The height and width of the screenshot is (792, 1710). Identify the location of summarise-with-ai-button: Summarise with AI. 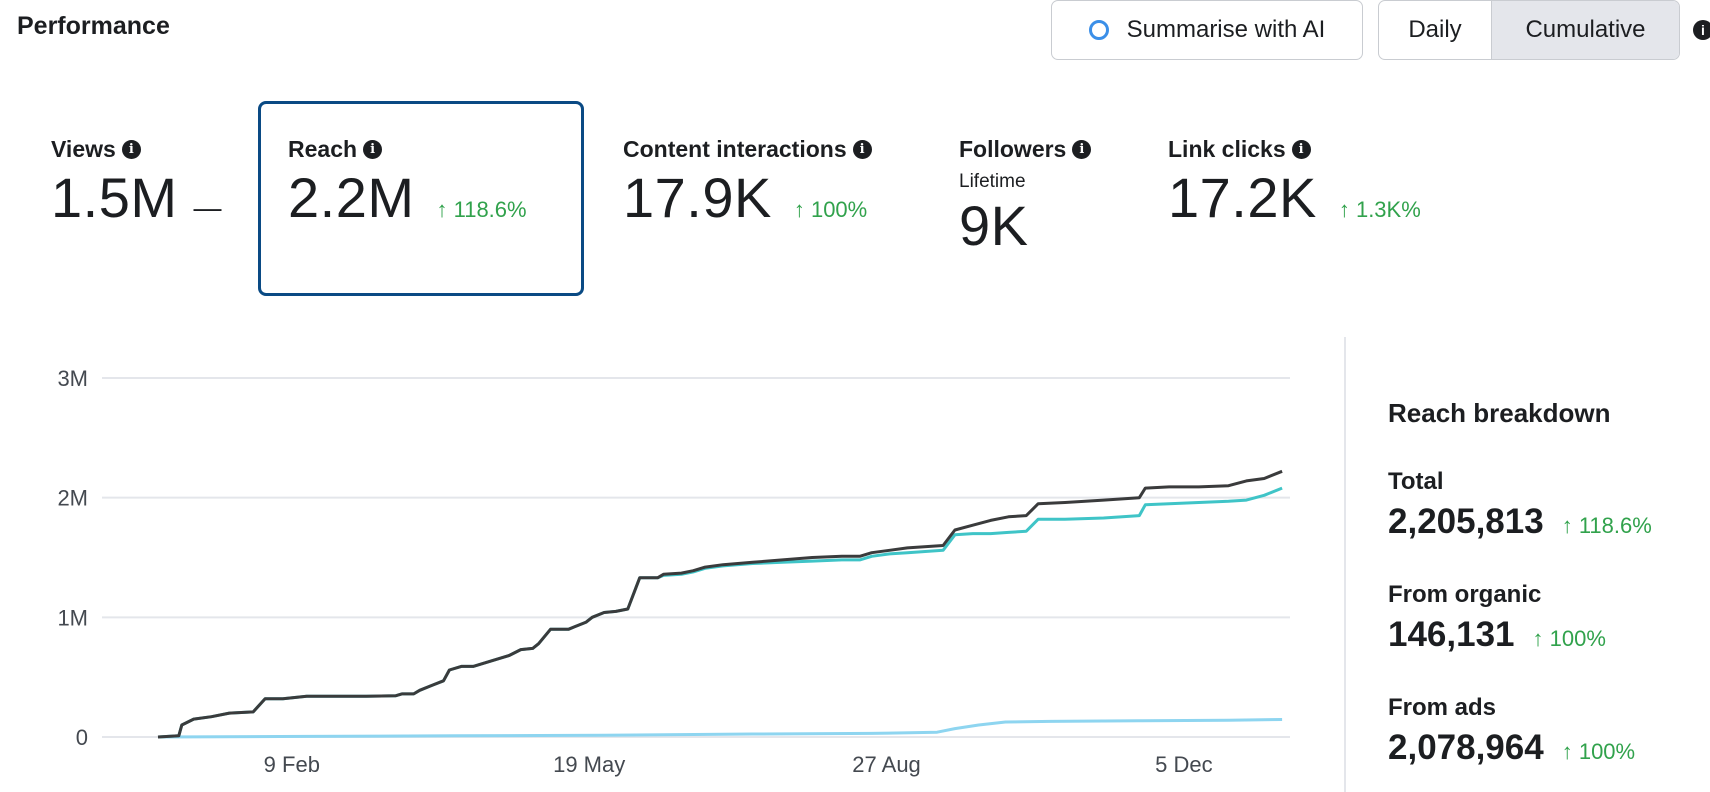
(1207, 30).